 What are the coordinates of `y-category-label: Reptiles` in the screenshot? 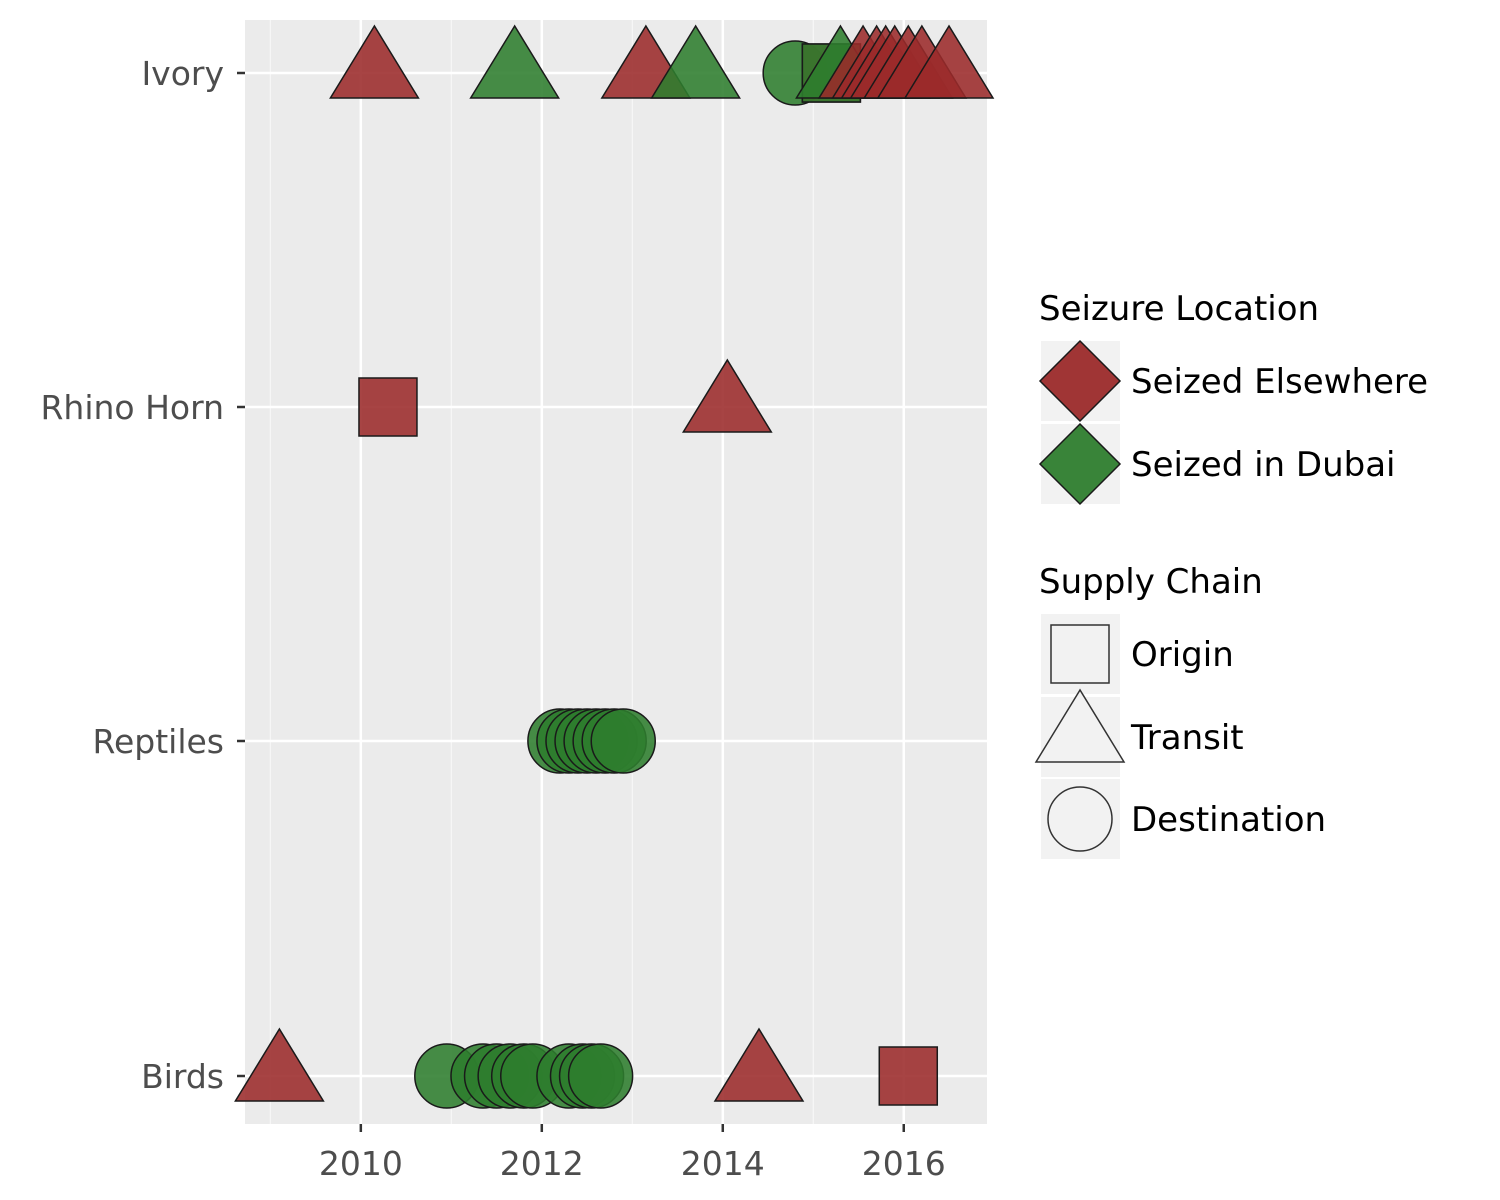 It's located at (158, 741).